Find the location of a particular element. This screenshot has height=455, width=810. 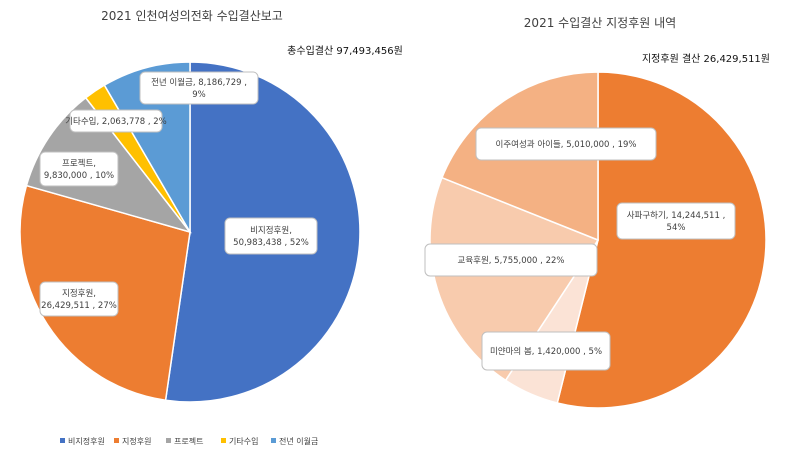

pie2-data-label-1-line-0: 미얀마의 봄, 1,420,000 , 5% is located at coordinates (546, 351).